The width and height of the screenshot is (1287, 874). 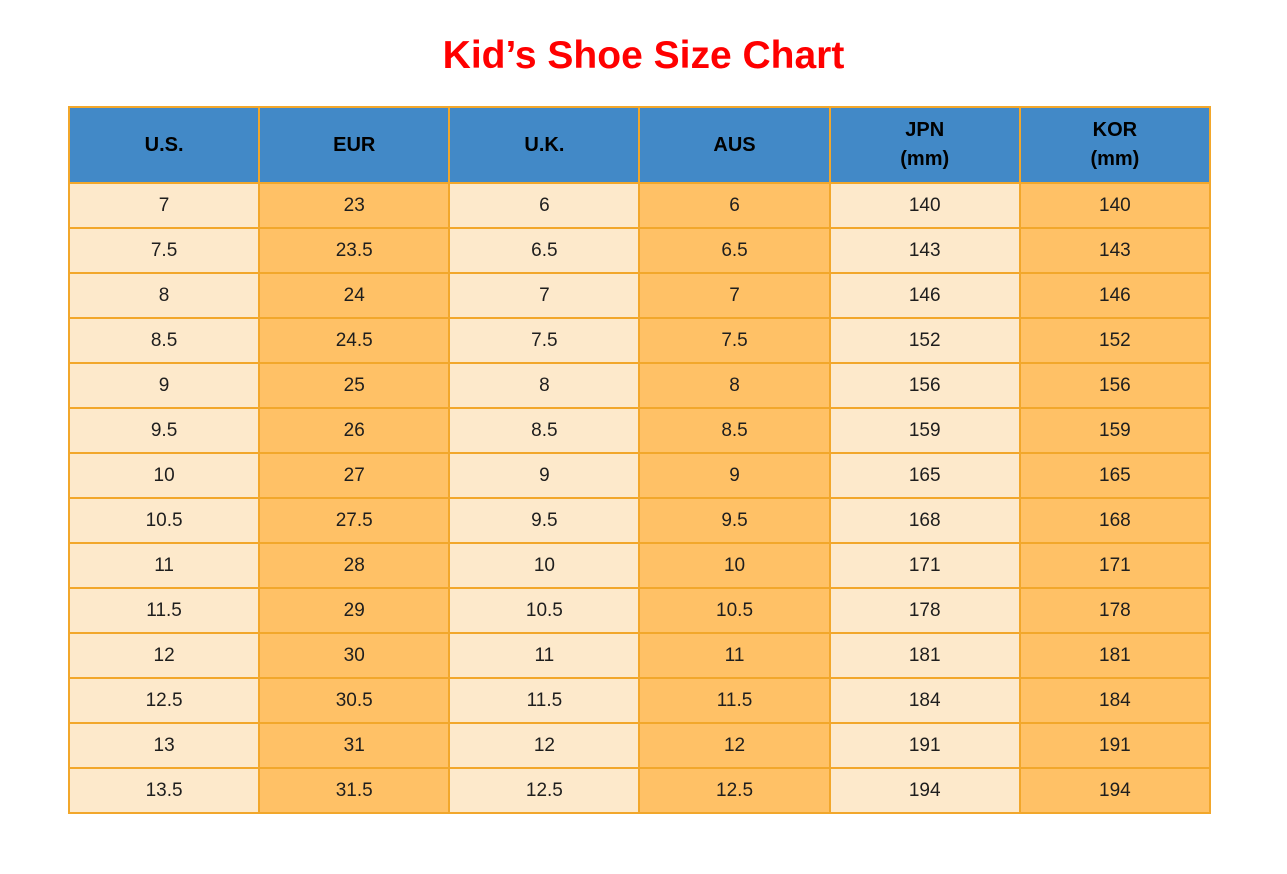 I want to click on cell-jpn: 143, so click(x=924, y=250).